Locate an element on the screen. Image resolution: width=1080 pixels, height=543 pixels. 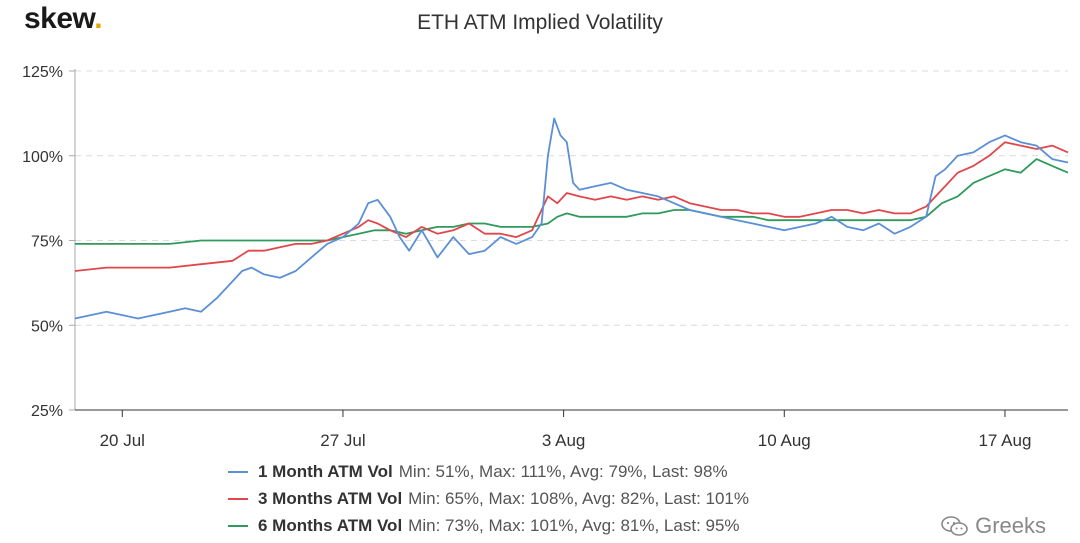
y-tick-label: 25% is located at coordinates (47, 411).